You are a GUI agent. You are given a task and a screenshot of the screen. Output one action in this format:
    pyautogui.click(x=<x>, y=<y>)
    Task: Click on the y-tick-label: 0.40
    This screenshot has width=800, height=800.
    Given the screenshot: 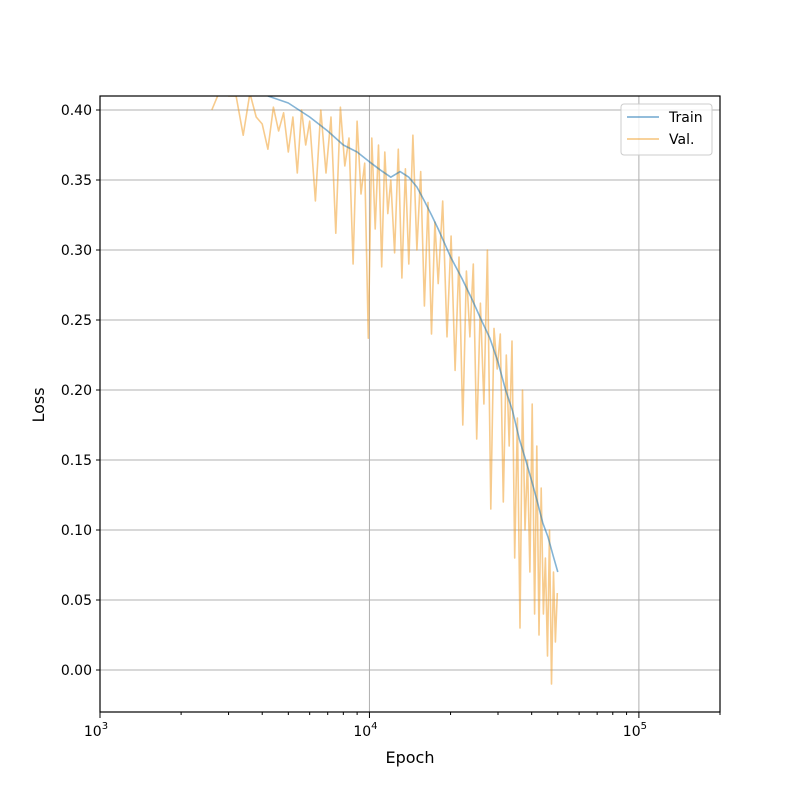 What is the action you would take?
    pyautogui.click(x=76, y=111)
    